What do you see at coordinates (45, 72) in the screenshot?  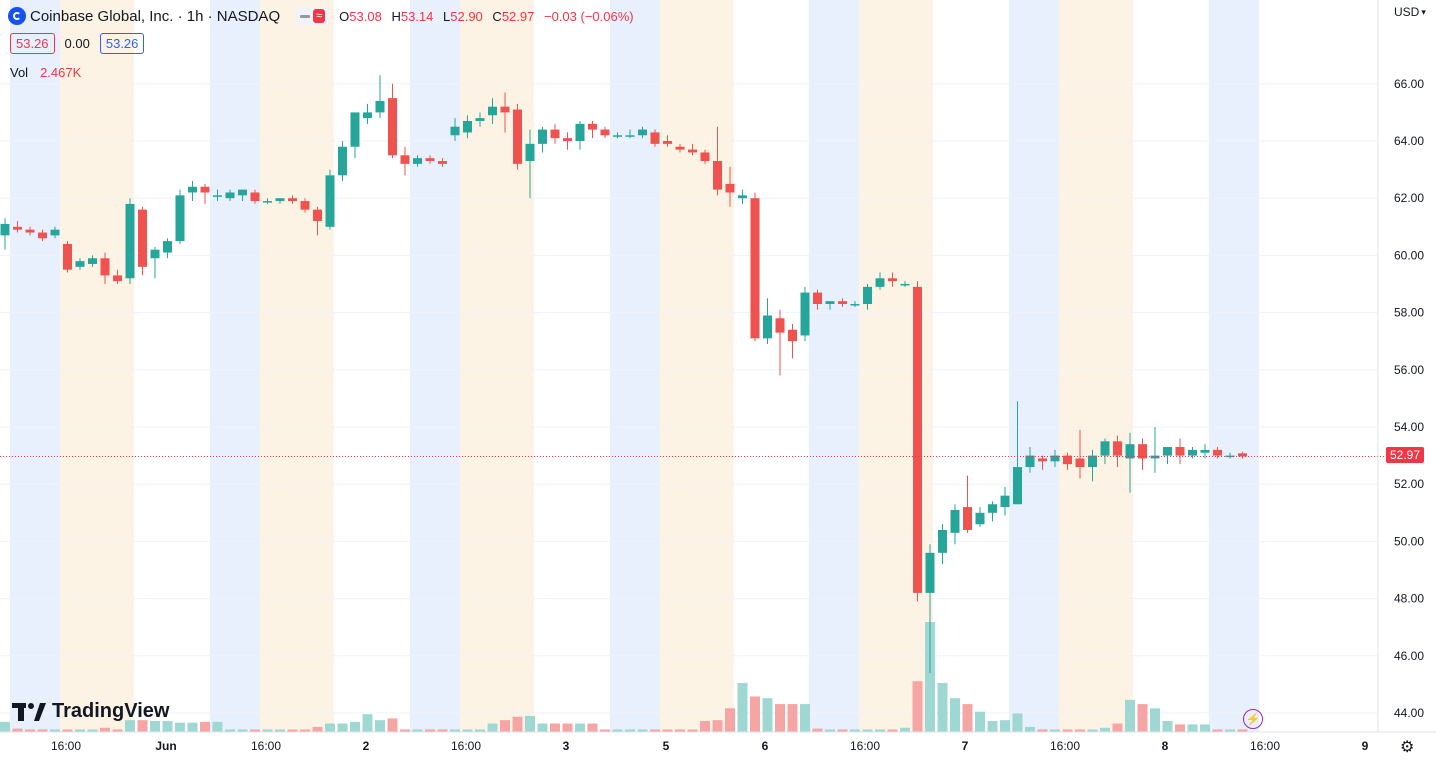 I see `volume-legend: Vol 2.467K` at bounding box center [45, 72].